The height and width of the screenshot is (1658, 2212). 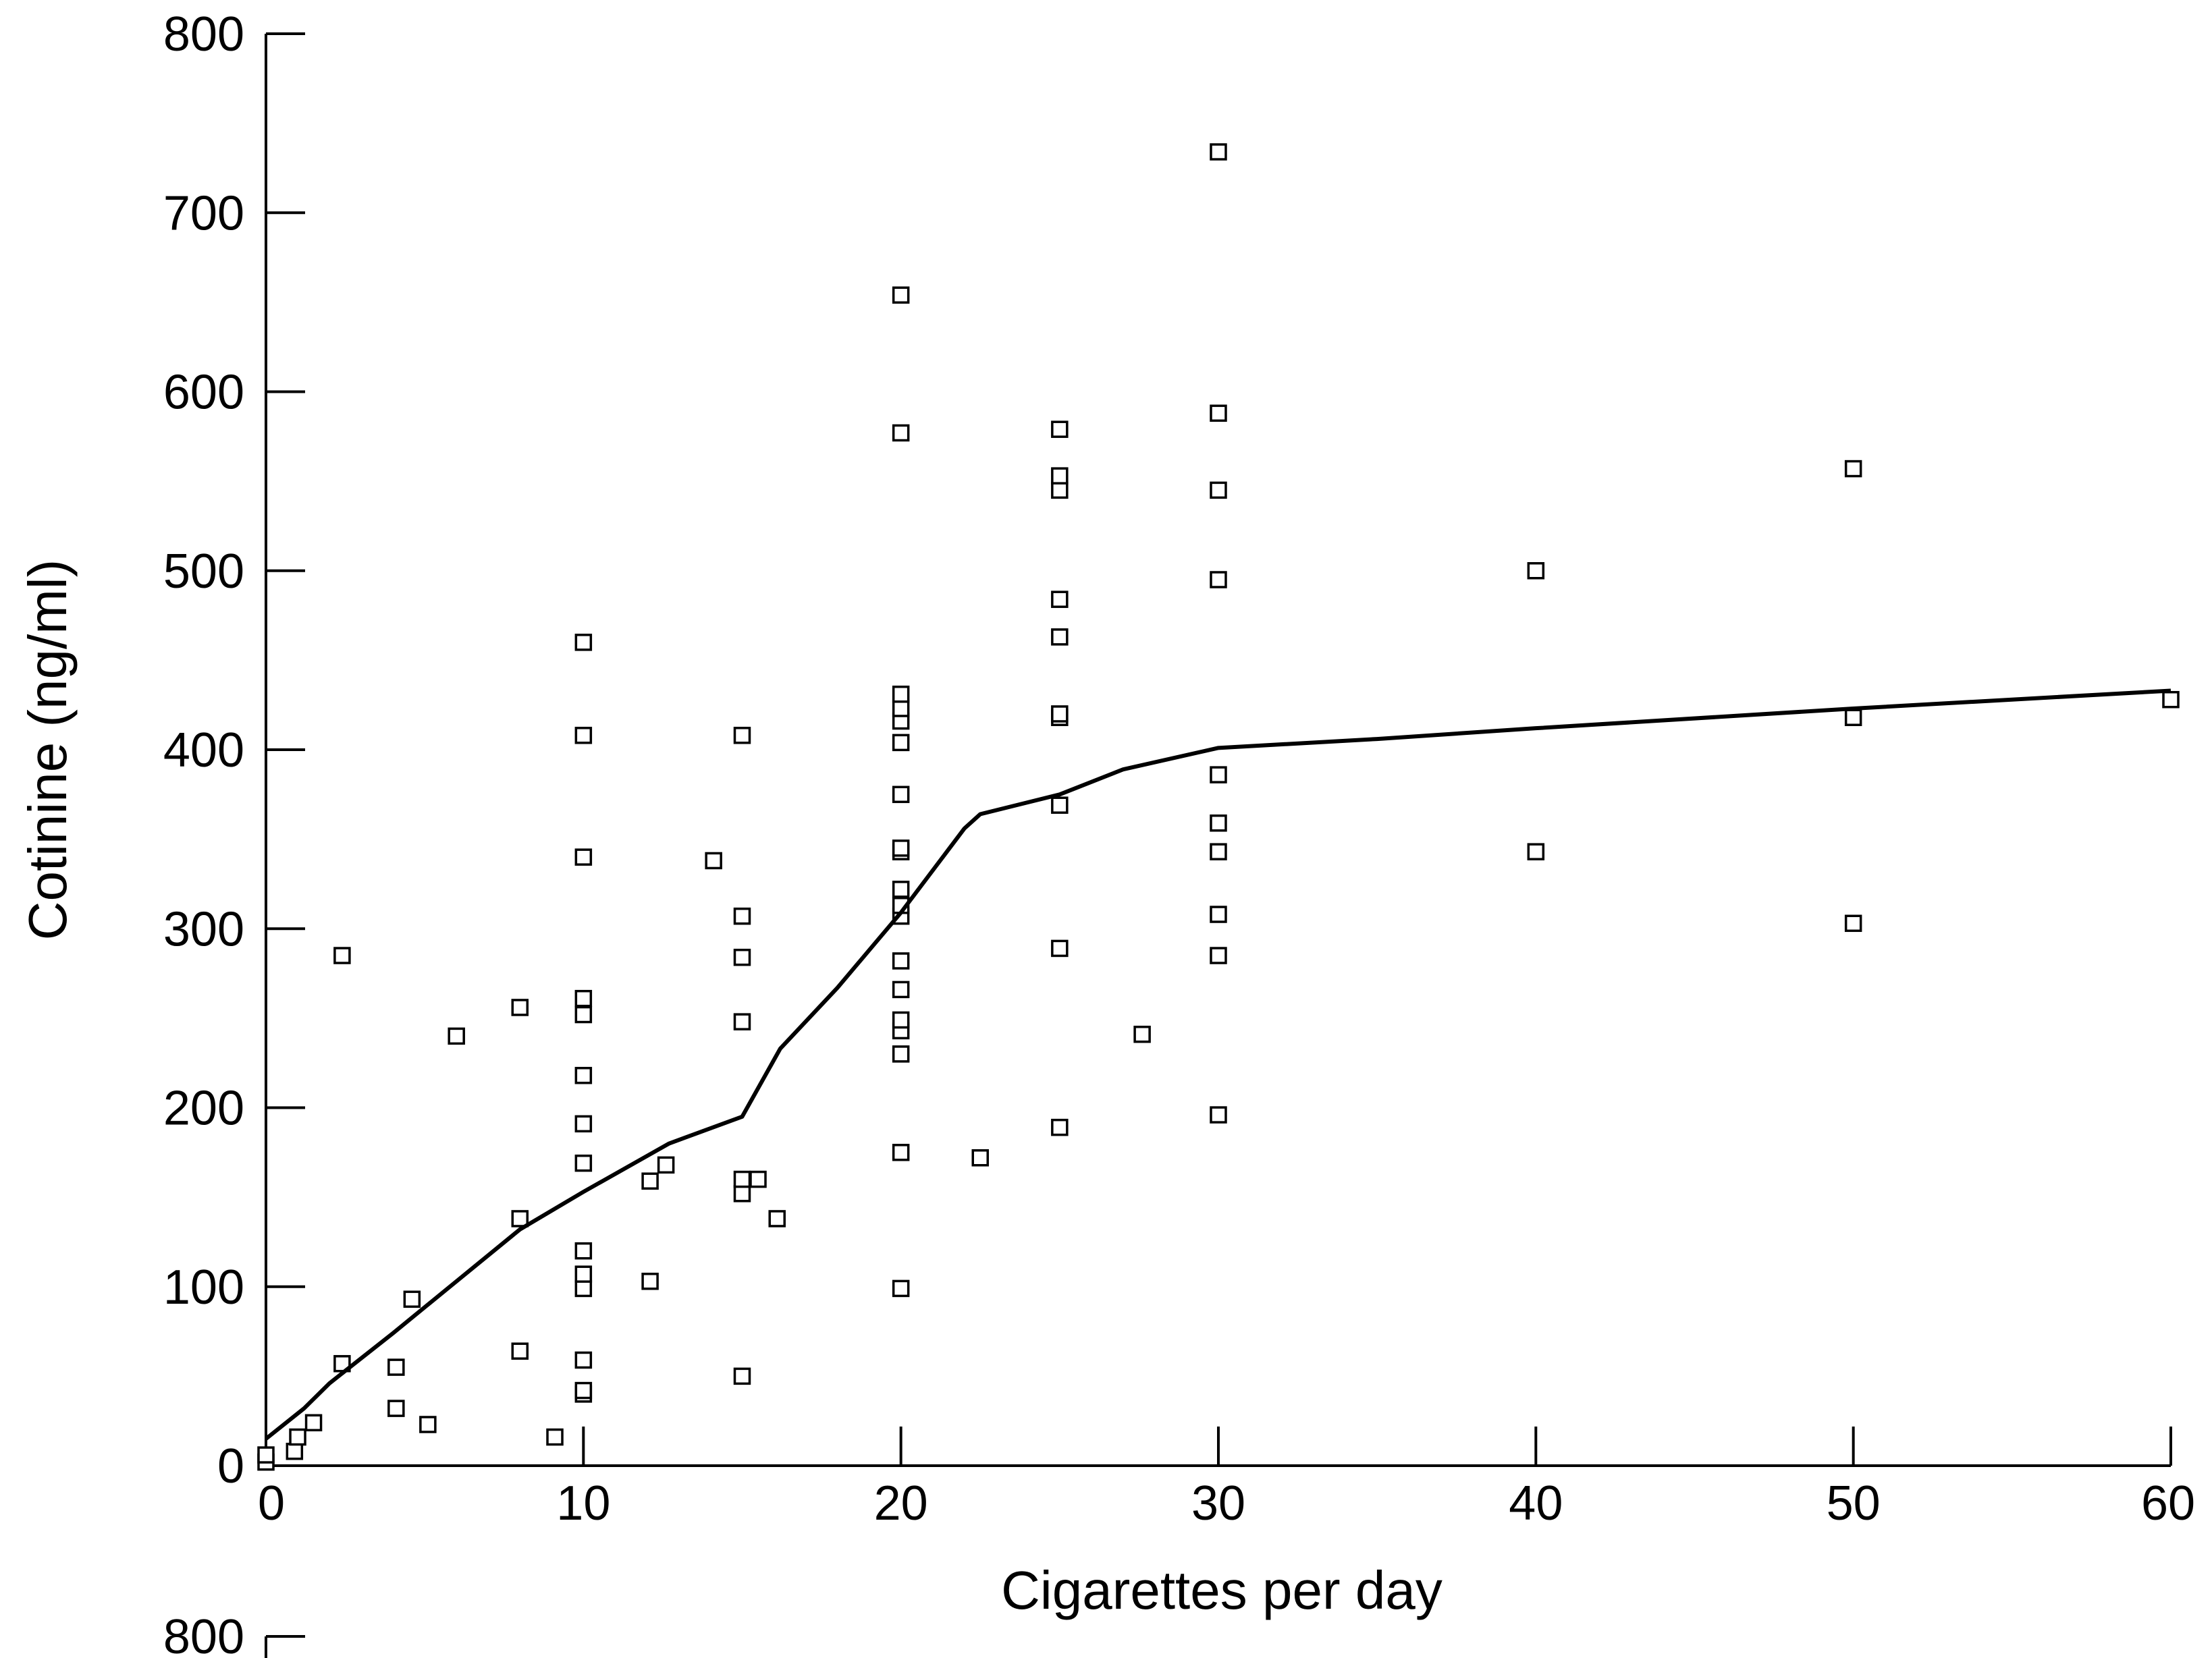 What do you see at coordinates (1536, 1503) in the screenshot?
I see `x-tick-label: 40` at bounding box center [1536, 1503].